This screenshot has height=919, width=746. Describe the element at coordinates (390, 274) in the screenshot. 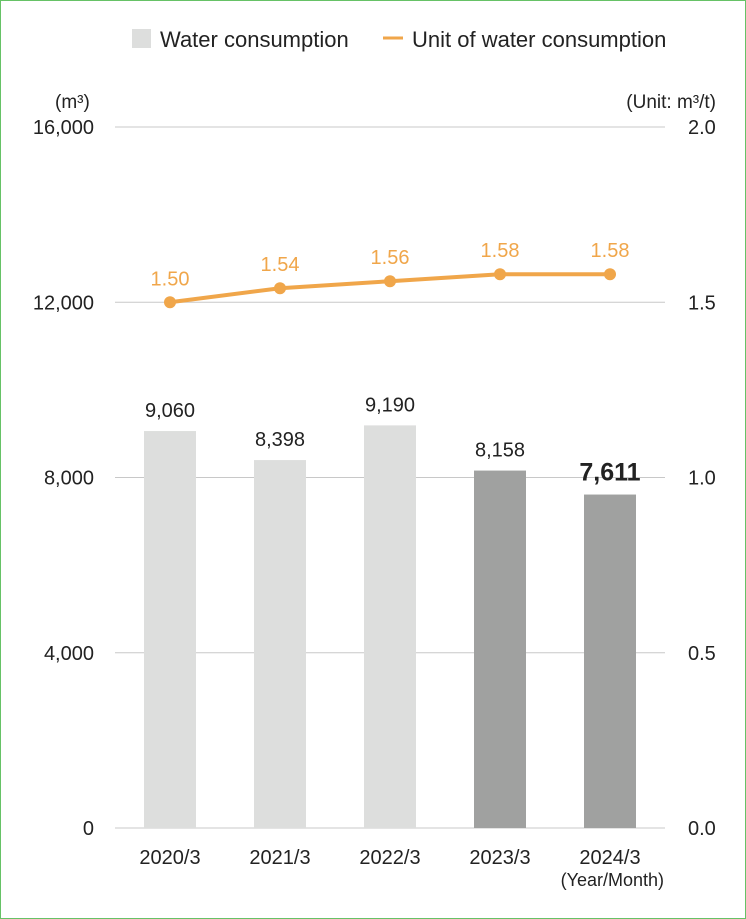

I see `unit-line: 1.50 1.54 1.56 1.58 1.58` at that location.